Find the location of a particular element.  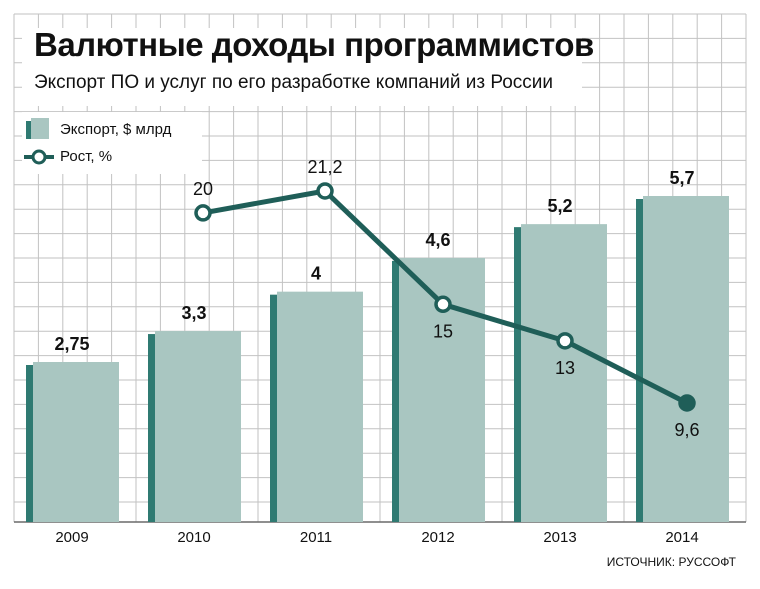

growth-value-label: 13 is located at coordinates (565, 368).